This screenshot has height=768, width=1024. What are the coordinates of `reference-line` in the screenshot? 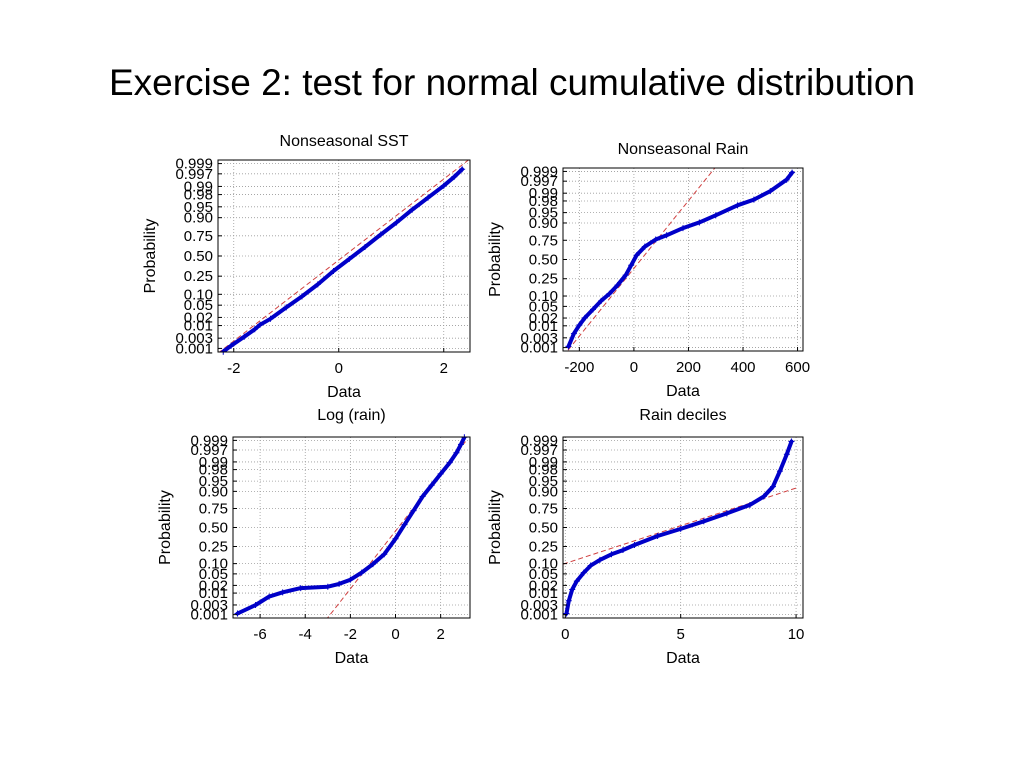 It's located at (641, 259).